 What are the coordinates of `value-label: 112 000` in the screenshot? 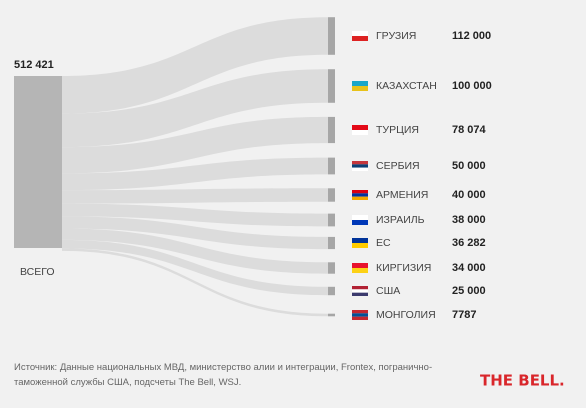 It's located at (471, 36).